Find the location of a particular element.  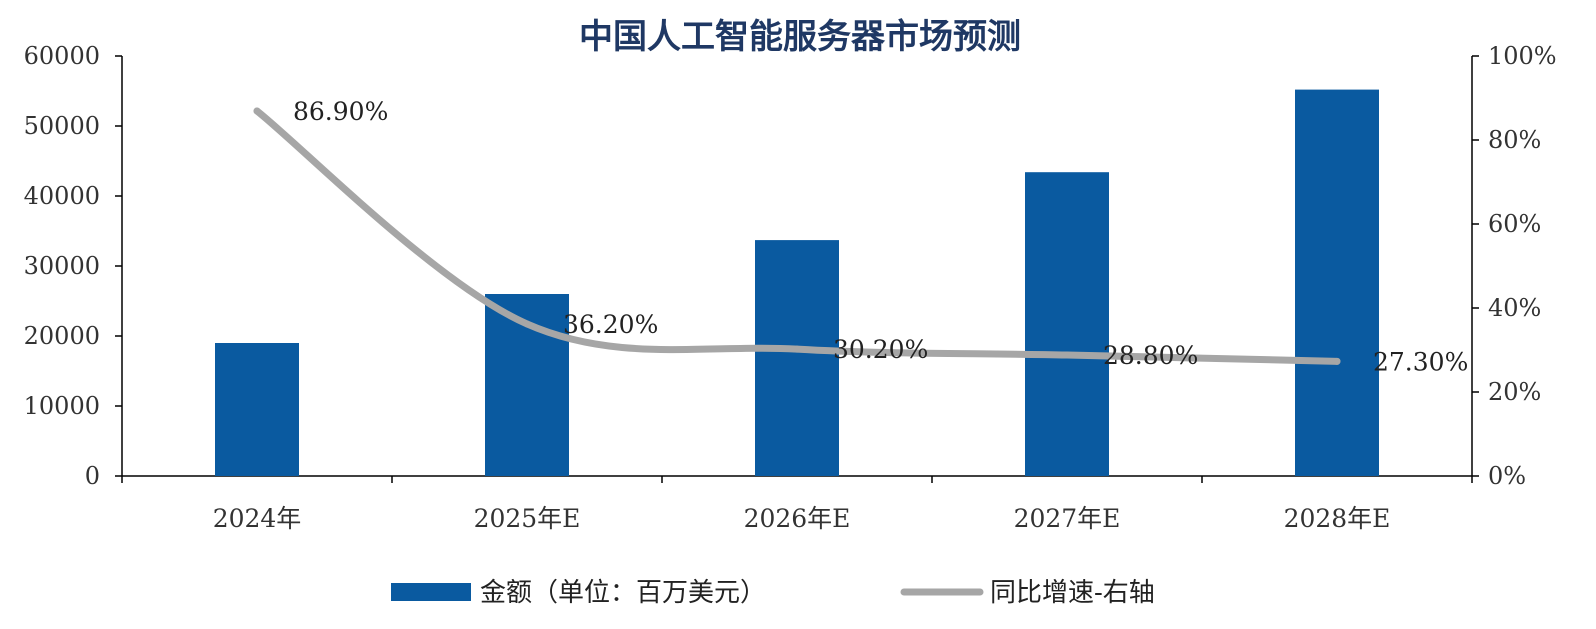

growth-data-label: 30.20% is located at coordinates (880, 349).